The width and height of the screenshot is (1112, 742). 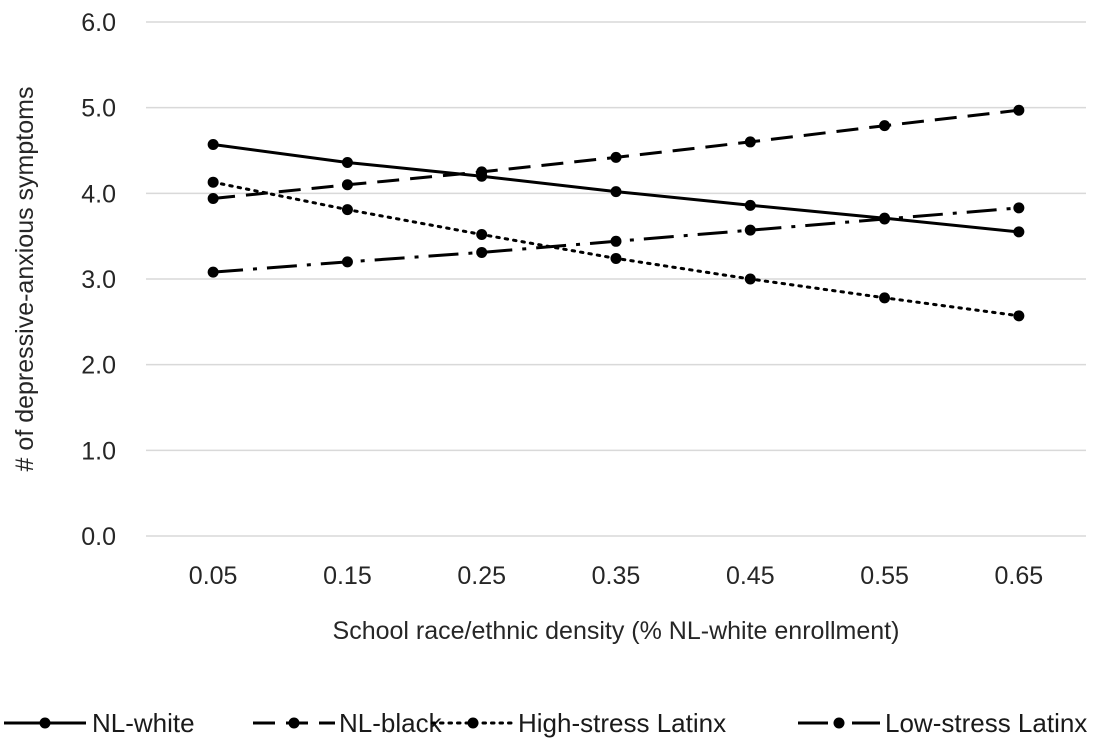 I want to click on x-tick-label: 0.45, so click(x=750, y=576).